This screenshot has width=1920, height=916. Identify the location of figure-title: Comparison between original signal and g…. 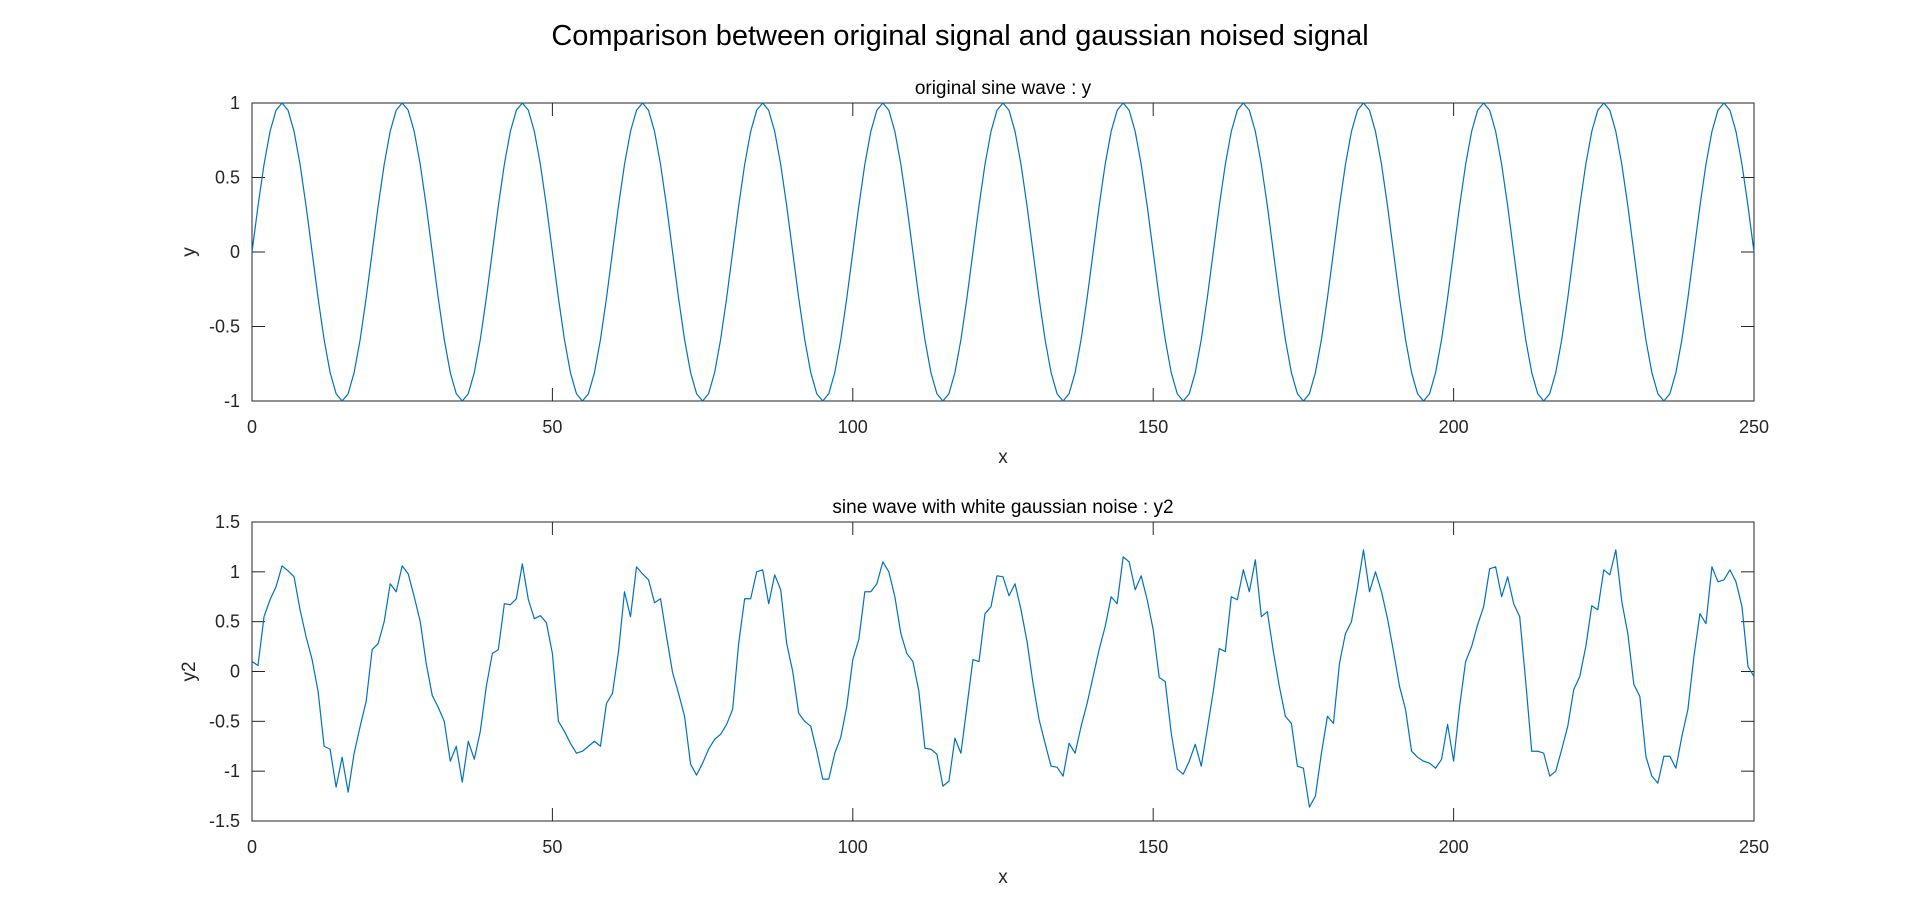
(960, 36).